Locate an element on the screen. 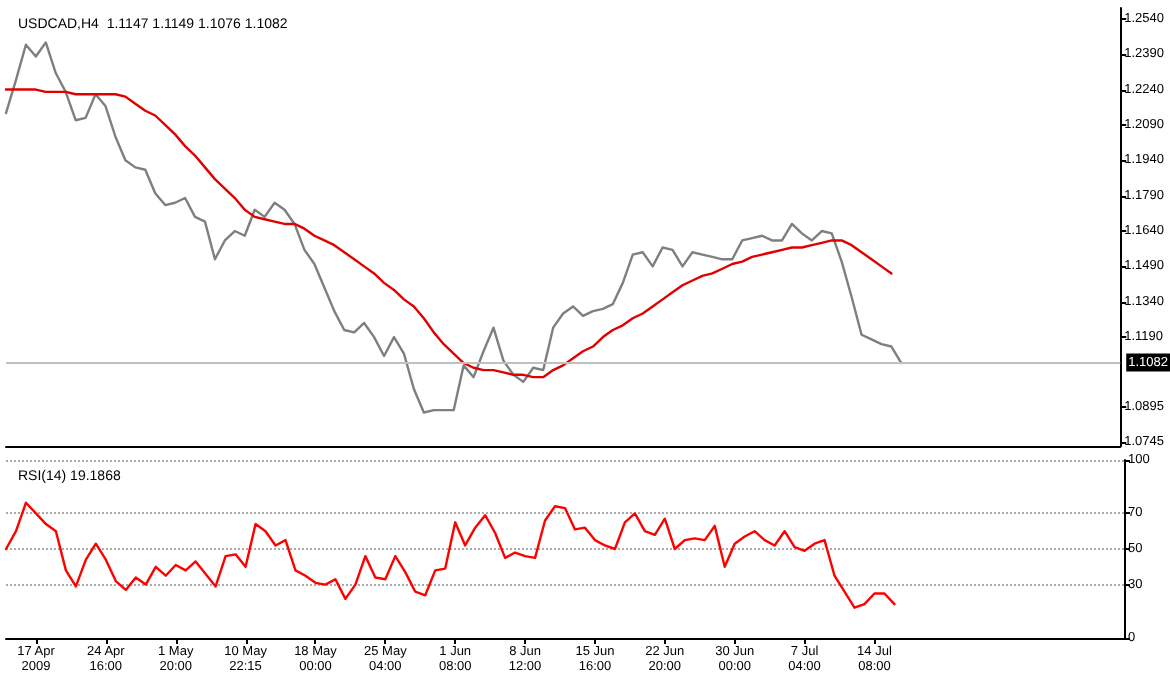 Image resolution: width=1170 pixels, height=686 pixels. line-series is located at coordinates (450, 555).